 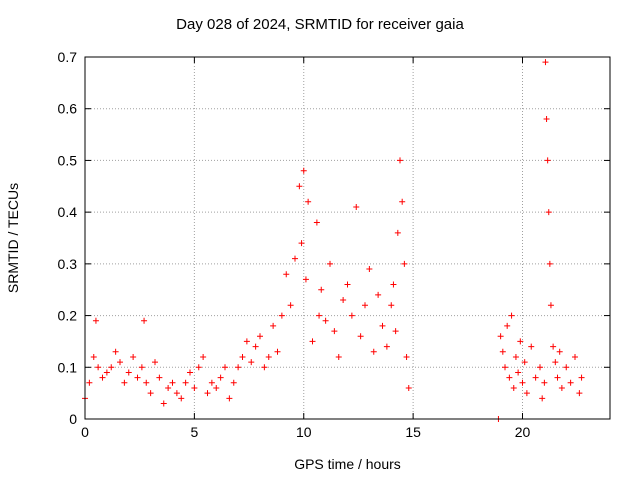 What do you see at coordinates (68, 367) in the screenshot?
I see `y-tick-label: 0.1` at bounding box center [68, 367].